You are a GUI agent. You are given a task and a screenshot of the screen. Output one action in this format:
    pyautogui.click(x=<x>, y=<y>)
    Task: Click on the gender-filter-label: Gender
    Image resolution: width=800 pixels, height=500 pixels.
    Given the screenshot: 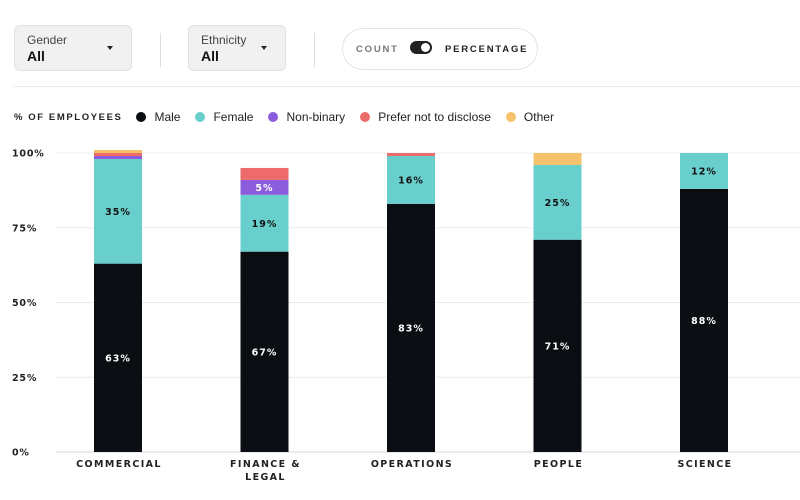 What is the action you would take?
    pyautogui.click(x=47, y=40)
    